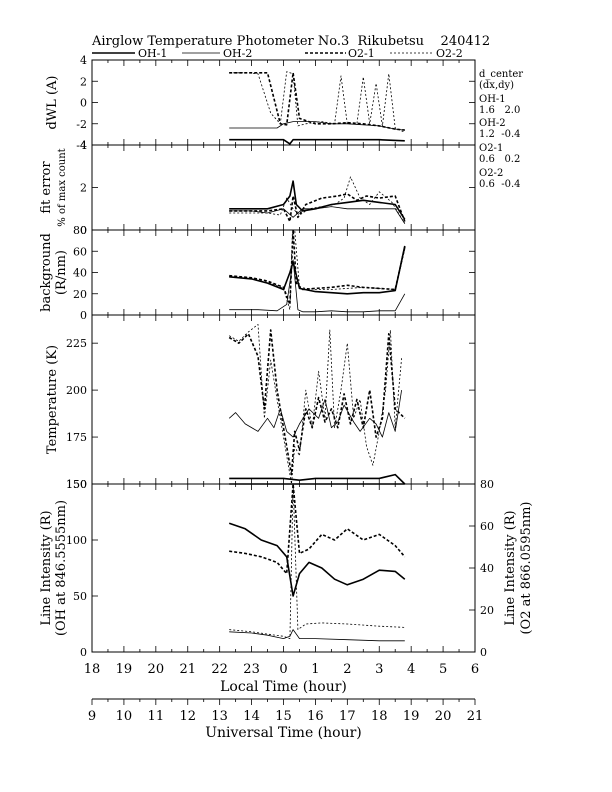  I want to click on legend-o22: O2-2, so click(426, 53).